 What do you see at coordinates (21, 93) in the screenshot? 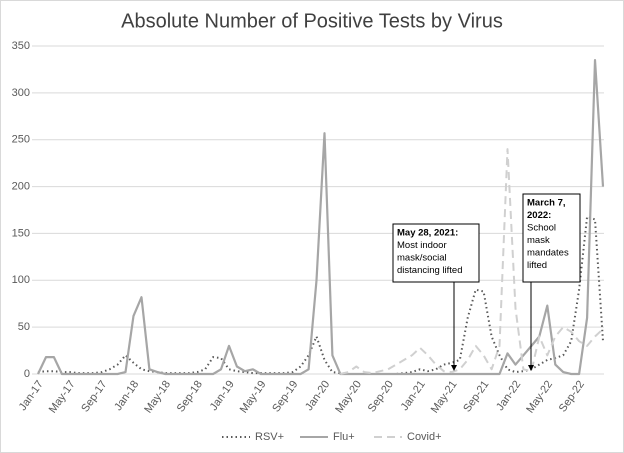
I see `y-tick-label: 300` at bounding box center [21, 93].